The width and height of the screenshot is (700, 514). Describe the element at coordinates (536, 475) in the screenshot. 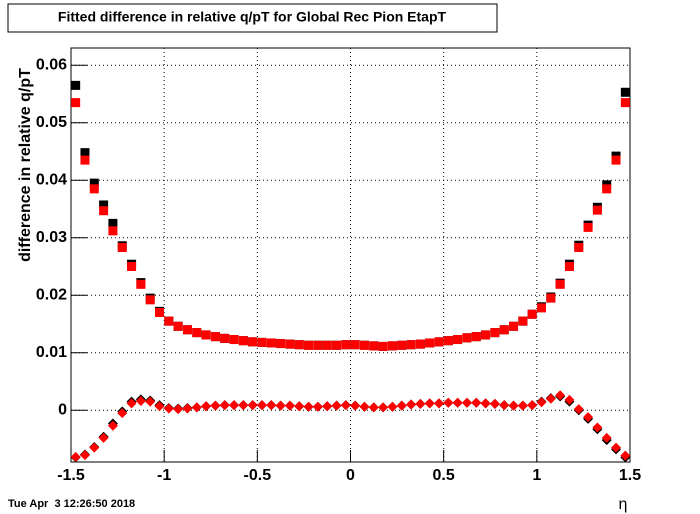

I see `x-tick-label: 1` at that location.